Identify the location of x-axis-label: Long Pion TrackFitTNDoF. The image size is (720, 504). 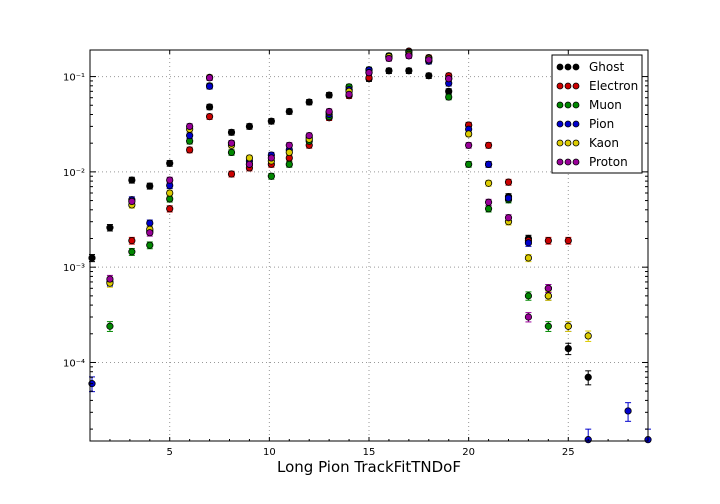
(369, 467).